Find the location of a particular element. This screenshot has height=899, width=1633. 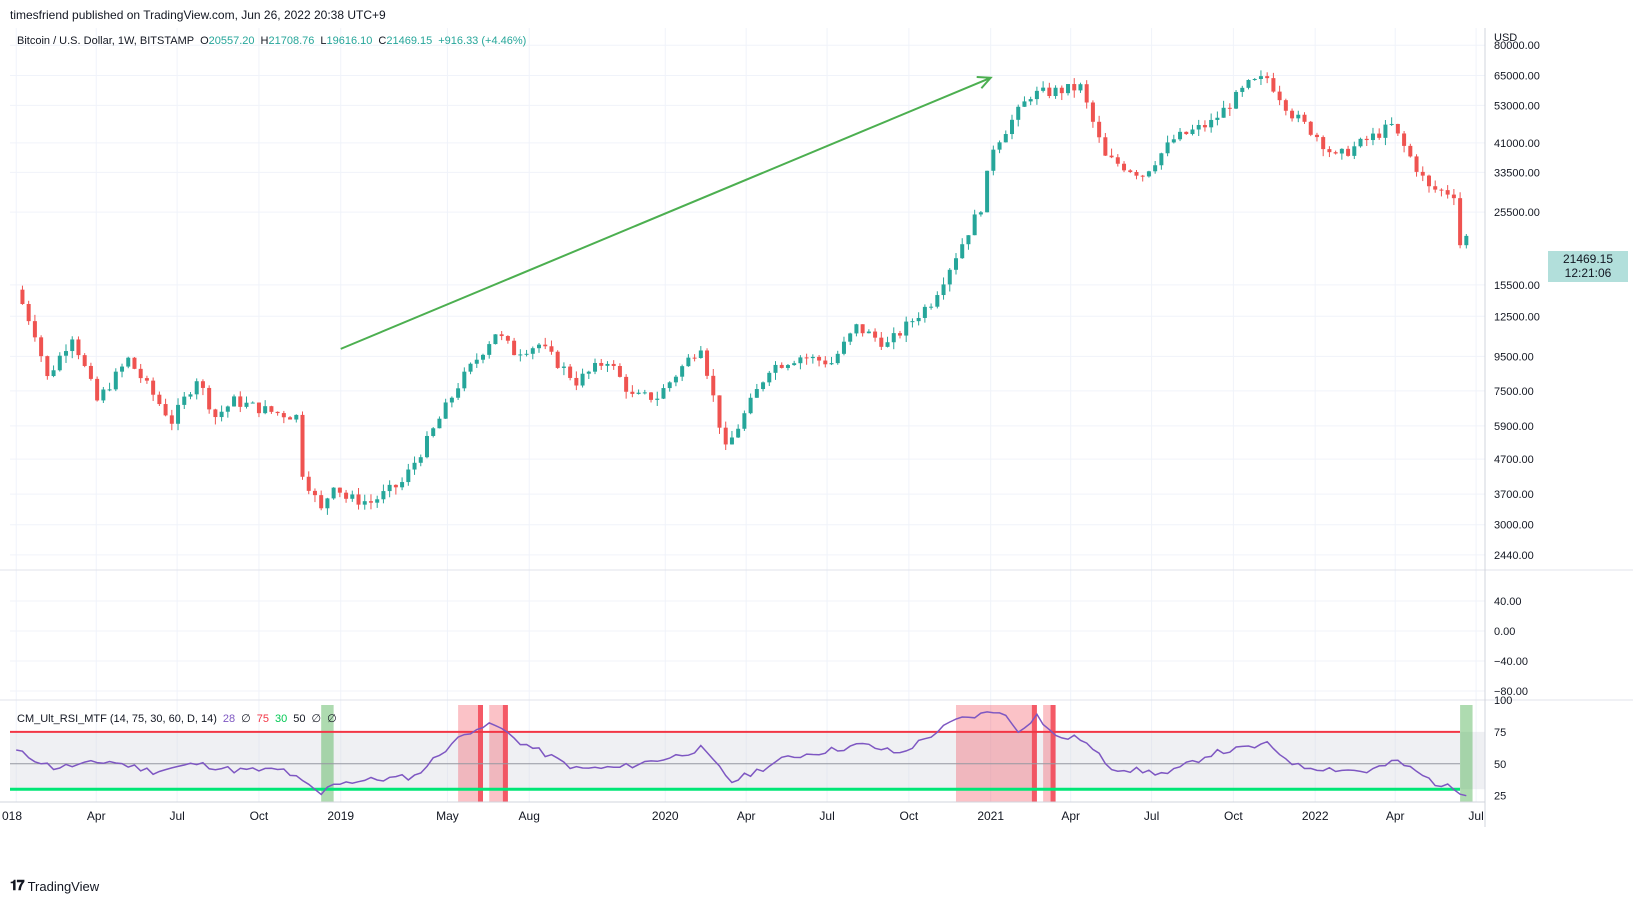

bar-countdown: 12:21:06 is located at coordinates (1588, 273).